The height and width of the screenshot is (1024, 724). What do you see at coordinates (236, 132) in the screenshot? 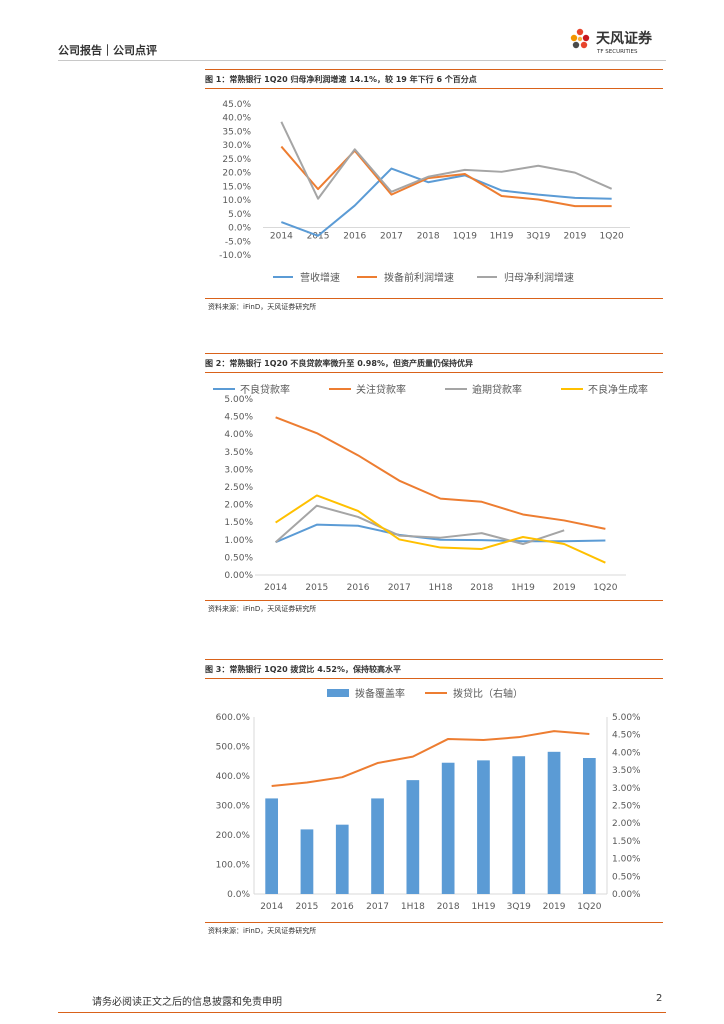
I see `y-tick-label: 35.0%` at bounding box center [236, 132].